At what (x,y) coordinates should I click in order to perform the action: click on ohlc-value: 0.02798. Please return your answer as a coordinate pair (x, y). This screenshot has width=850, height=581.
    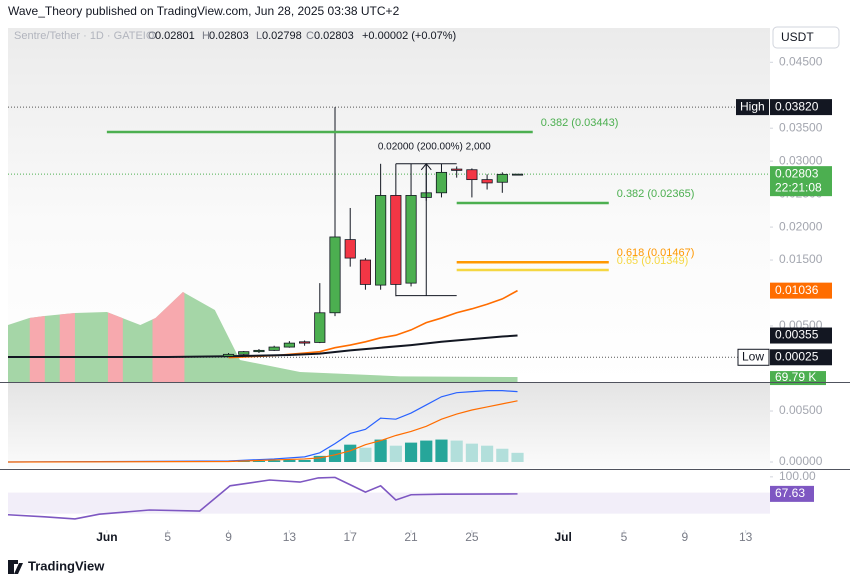
    Looking at the image, I should click on (282, 36).